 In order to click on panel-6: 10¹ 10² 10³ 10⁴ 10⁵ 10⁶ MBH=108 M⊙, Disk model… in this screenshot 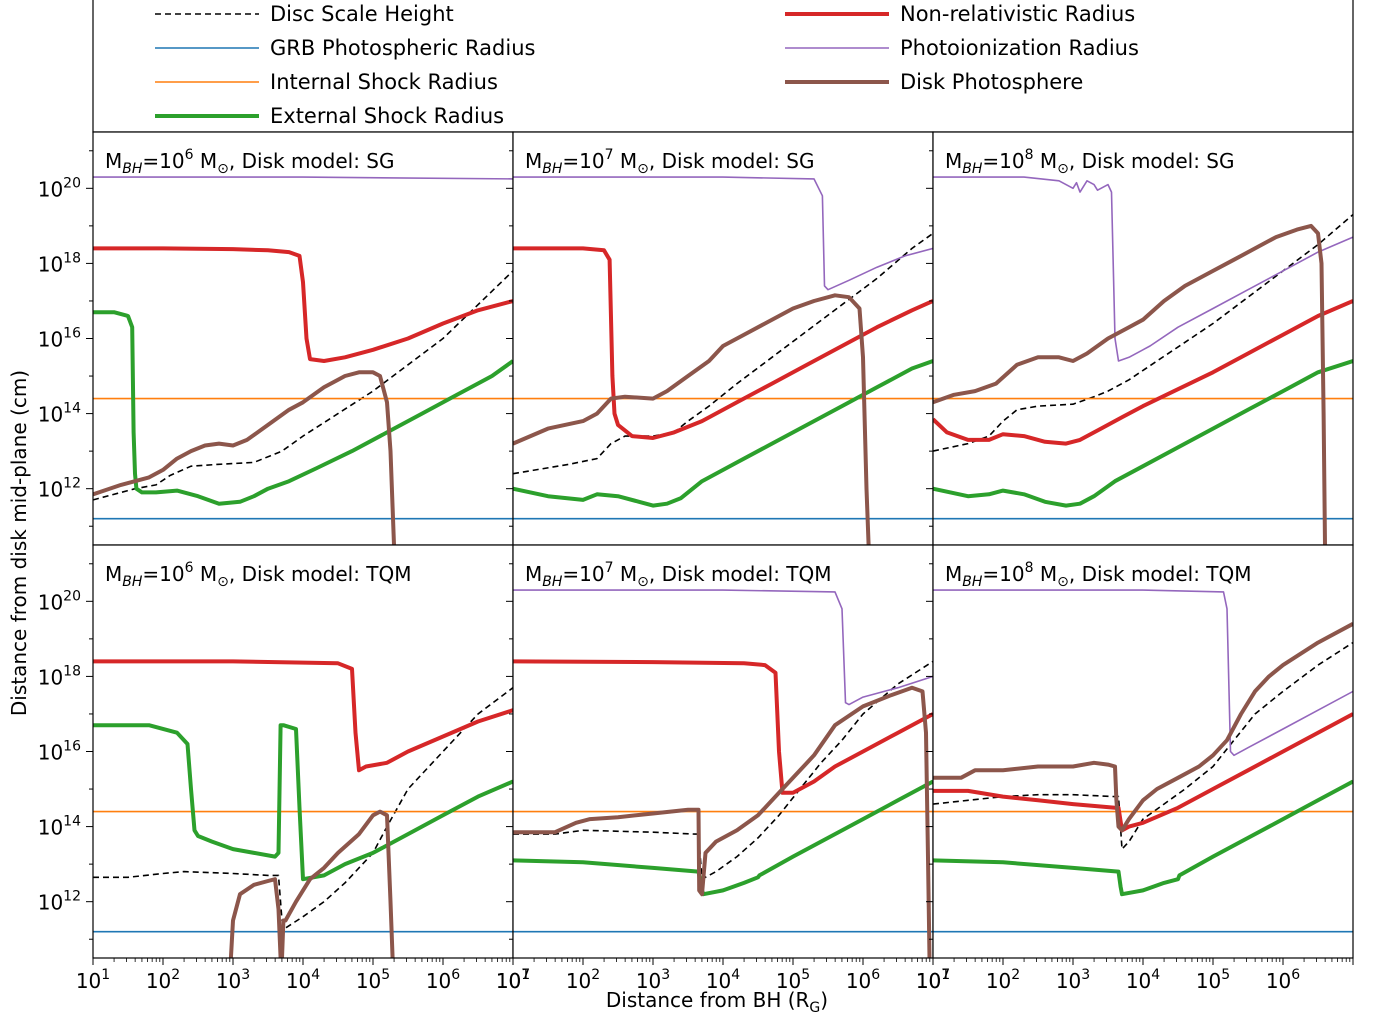, I will do `click(1135, 768)`.